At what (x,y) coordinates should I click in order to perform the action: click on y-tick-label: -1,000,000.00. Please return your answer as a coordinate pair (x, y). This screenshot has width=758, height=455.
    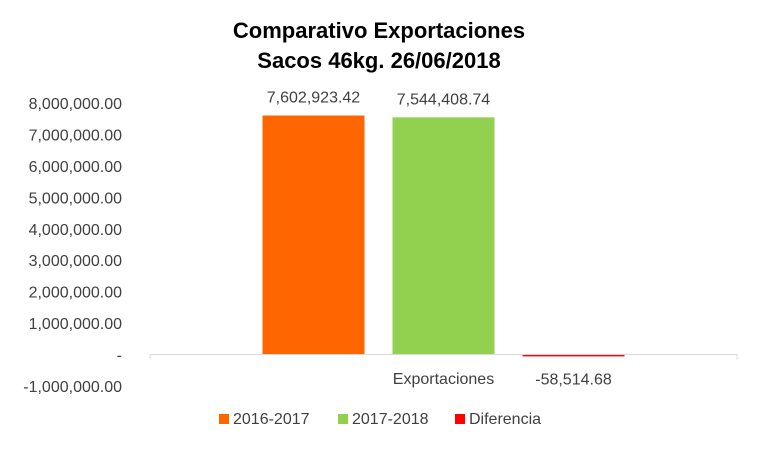
    Looking at the image, I should click on (72, 387).